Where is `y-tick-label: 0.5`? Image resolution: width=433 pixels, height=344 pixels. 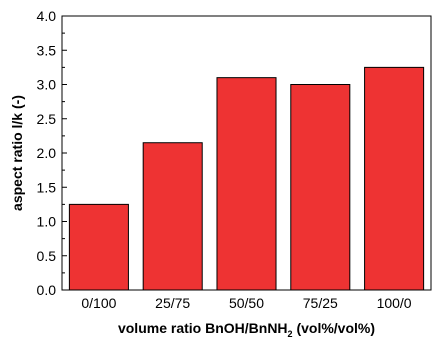
y-tick-label: 0.5 is located at coordinates (47, 256).